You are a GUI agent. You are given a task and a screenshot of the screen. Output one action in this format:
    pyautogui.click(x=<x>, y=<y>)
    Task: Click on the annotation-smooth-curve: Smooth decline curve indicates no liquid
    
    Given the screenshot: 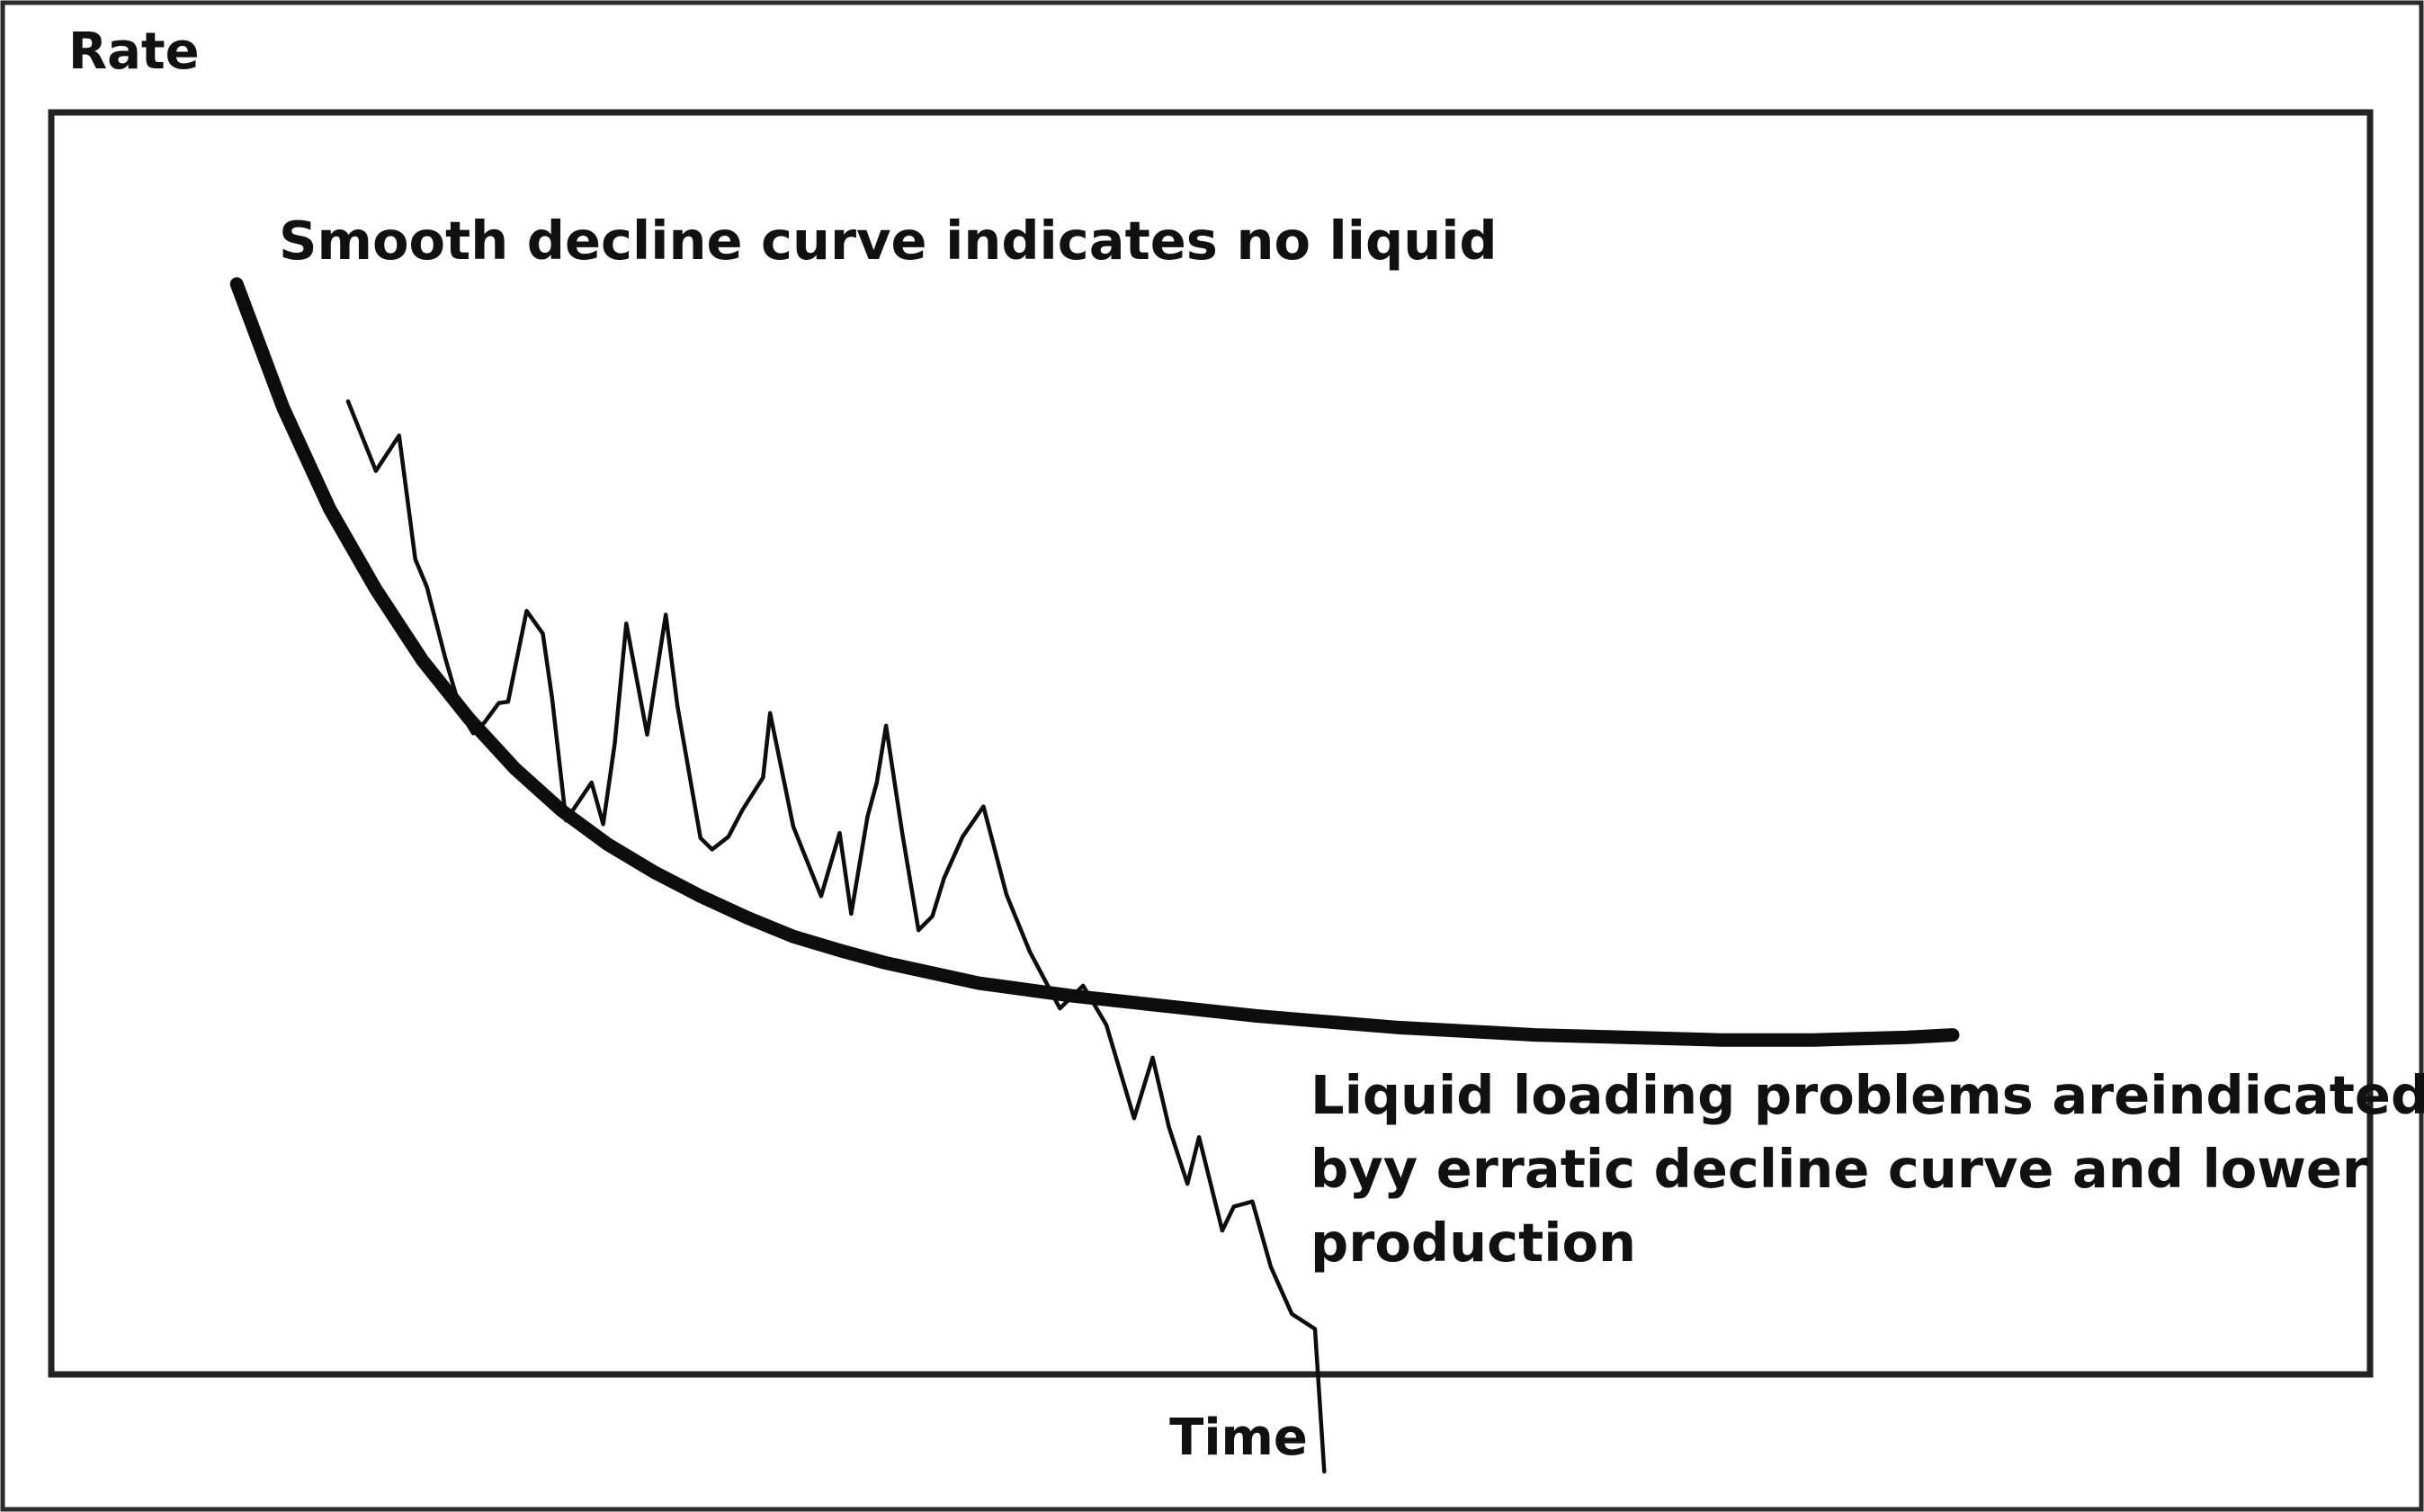 What is the action you would take?
    pyautogui.click(x=889, y=241)
    